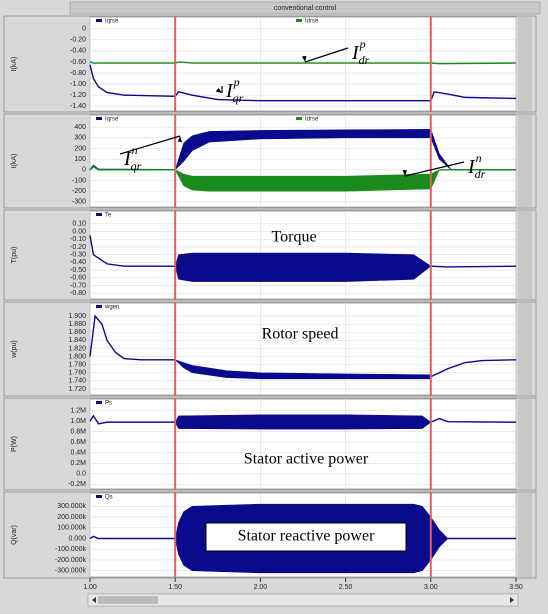 The width and height of the screenshot is (548, 614). What do you see at coordinates (516, 587) in the screenshot?
I see `x-tick-label: 3.50` at bounding box center [516, 587].